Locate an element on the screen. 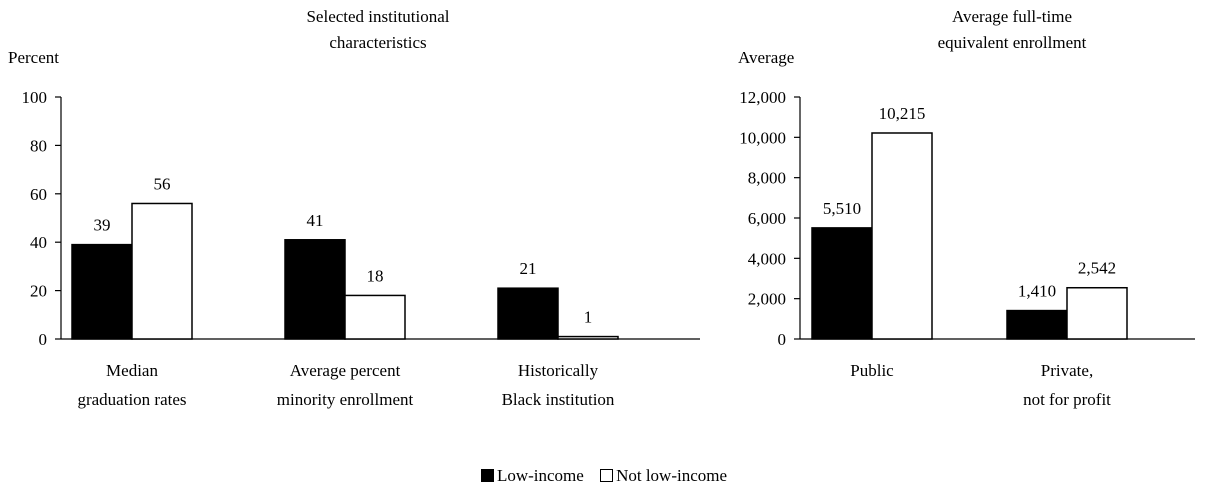 Image resolution: width=1208 pixels, height=498 pixels. chart-title-line: characteristics is located at coordinates (377, 42).